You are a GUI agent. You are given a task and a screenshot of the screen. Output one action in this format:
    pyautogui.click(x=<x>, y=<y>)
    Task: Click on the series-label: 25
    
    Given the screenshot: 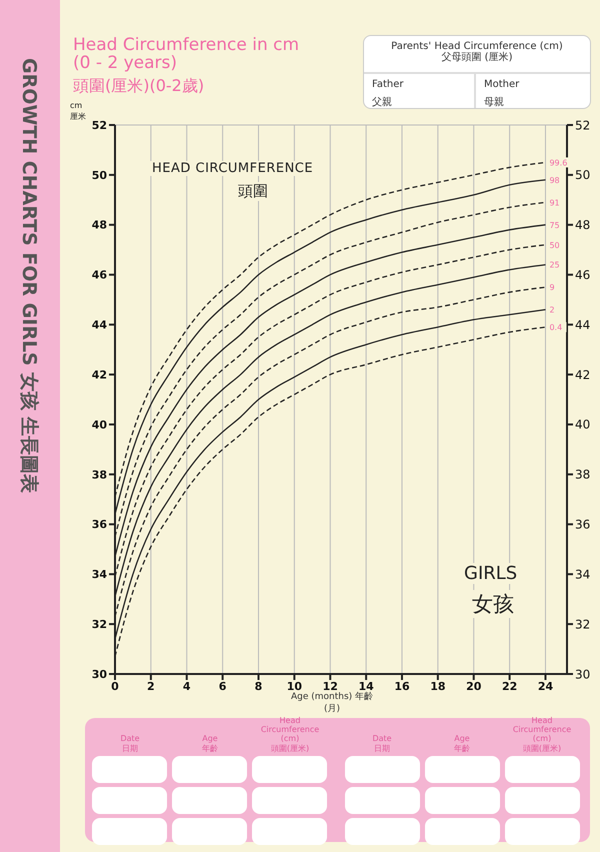 What is the action you would take?
    pyautogui.click(x=554, y=265)
    